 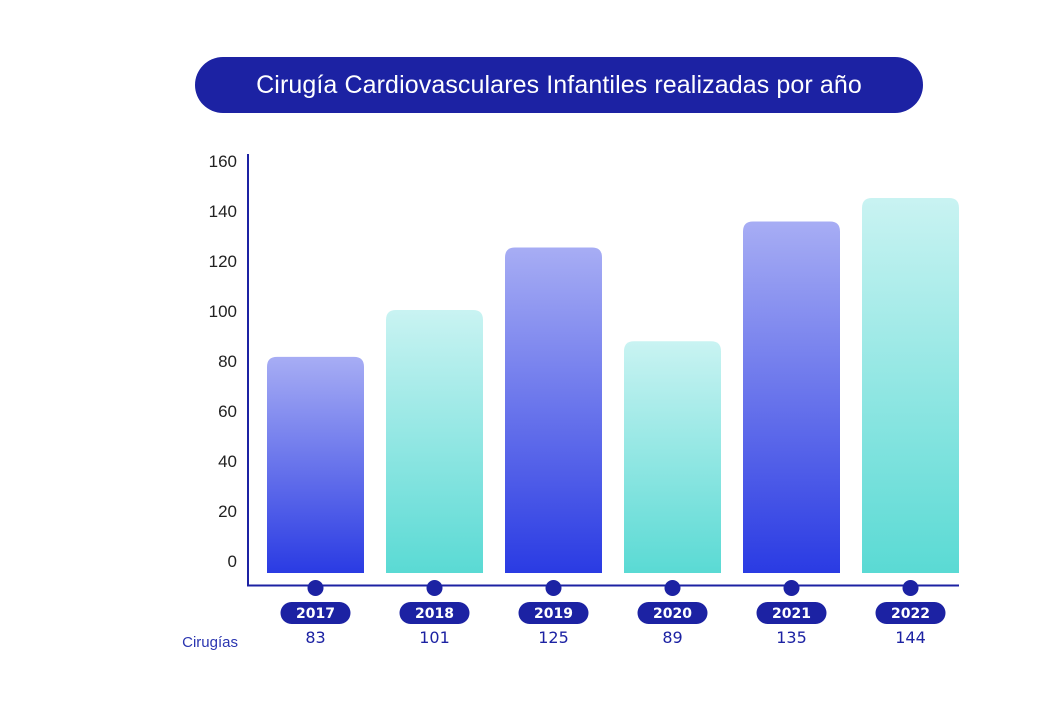 What do you see at coordinates (227, 461) in the screenshot?
I see `y-tick-label: 40` at bounding box center [227, 461].